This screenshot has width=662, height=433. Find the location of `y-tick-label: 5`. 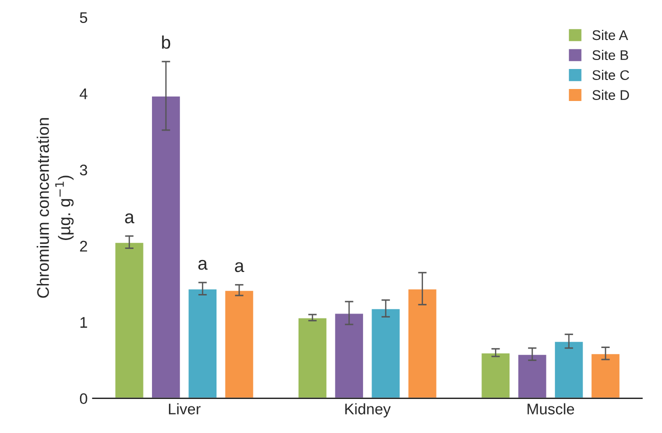

y-tick-label: 5 is located at coordinates (84, 18).